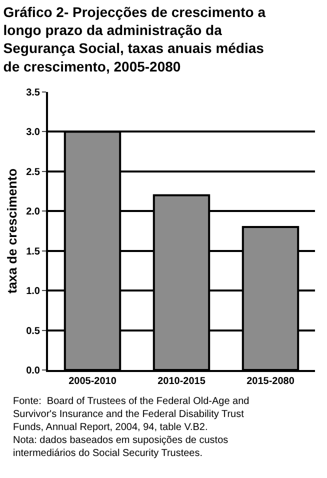  I want to click on x-tick-label: 2015-2080, so click(270, 381).